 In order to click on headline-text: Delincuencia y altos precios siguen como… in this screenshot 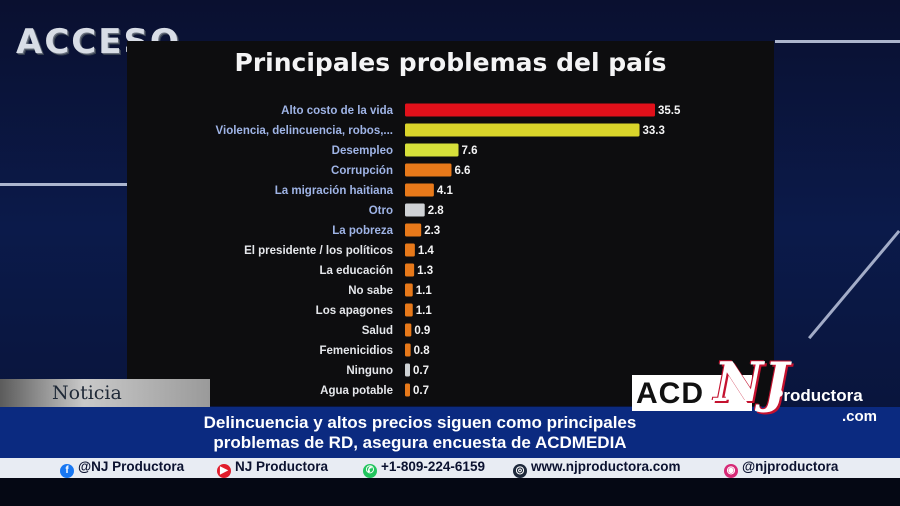, I will do `click(420, 433)`.